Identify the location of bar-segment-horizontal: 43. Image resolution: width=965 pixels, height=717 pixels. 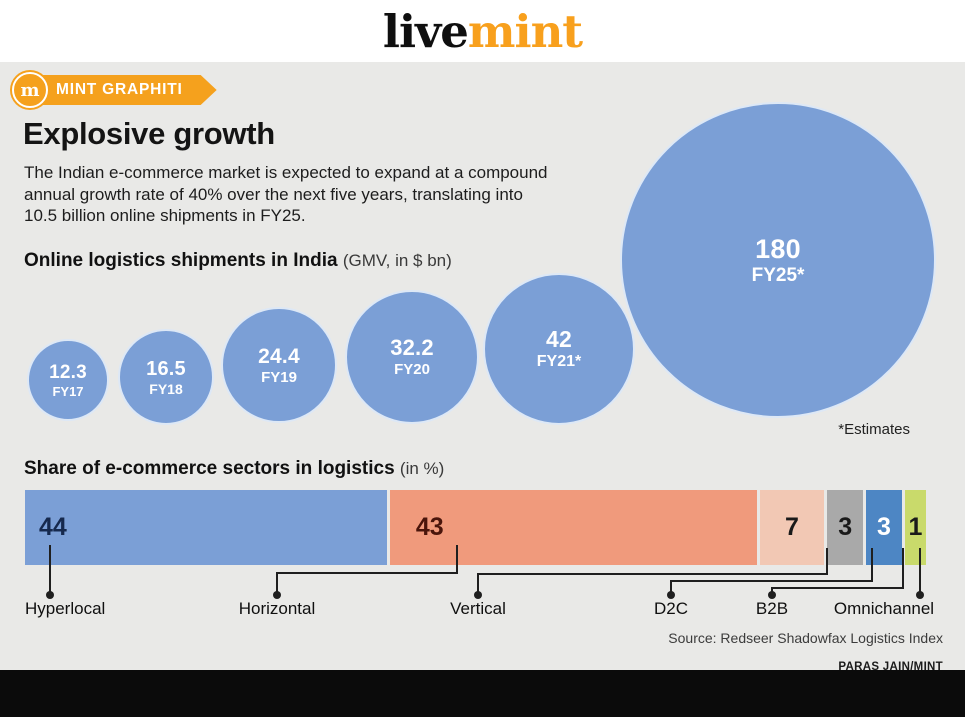
(573, 527).